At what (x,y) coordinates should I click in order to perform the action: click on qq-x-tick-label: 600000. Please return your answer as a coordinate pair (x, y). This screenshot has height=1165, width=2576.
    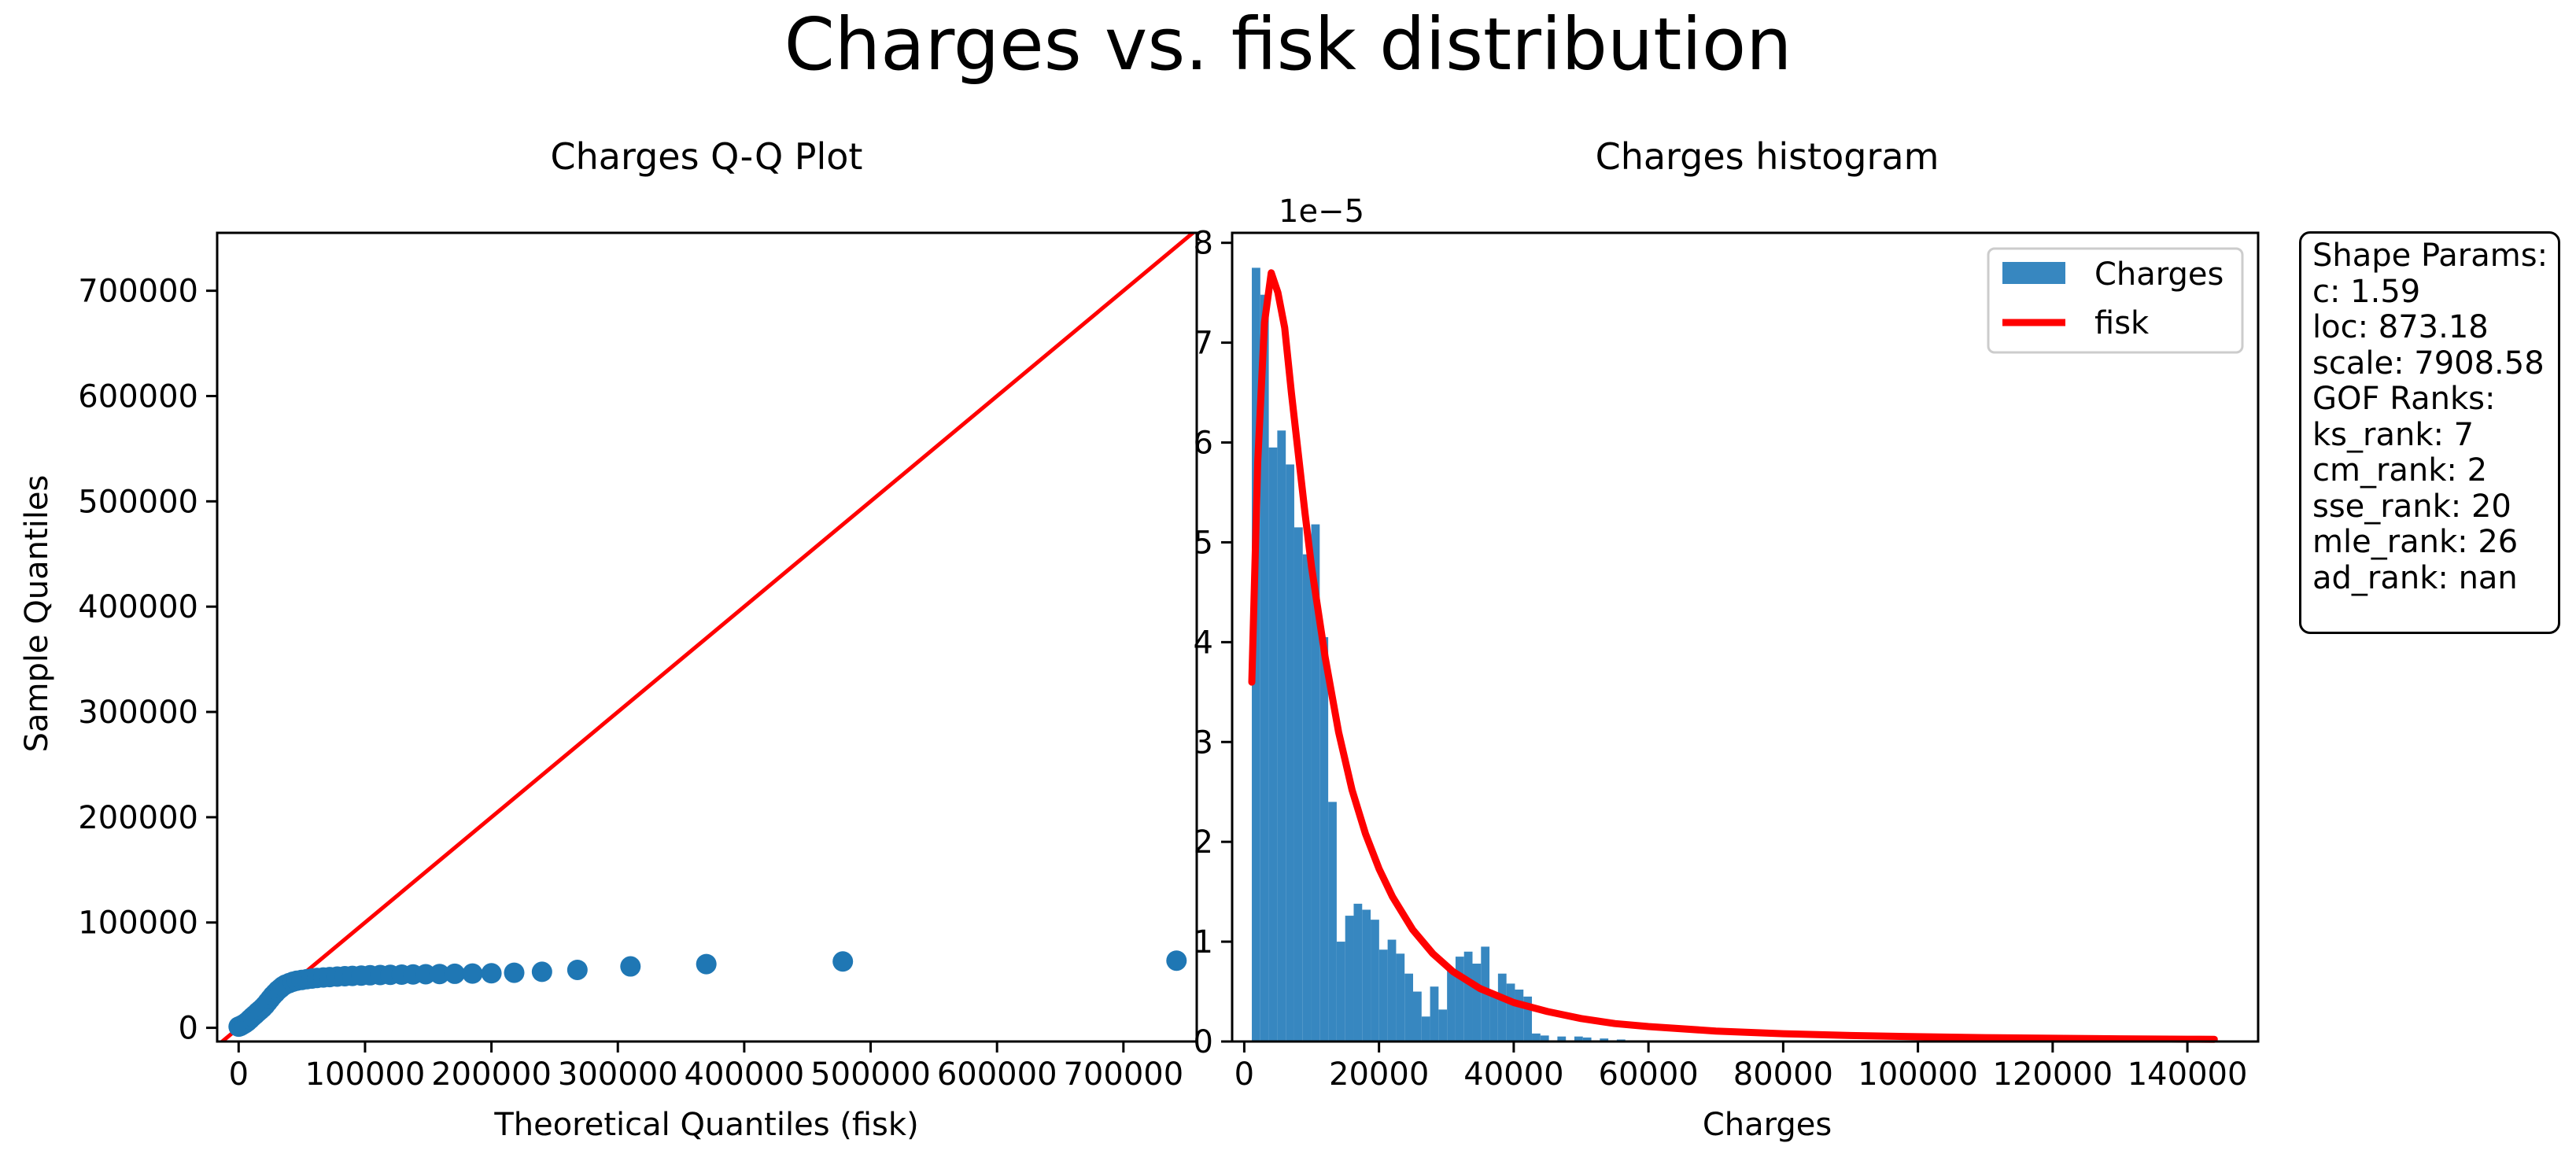
    Looking at the image, I should click on (997, 1074).